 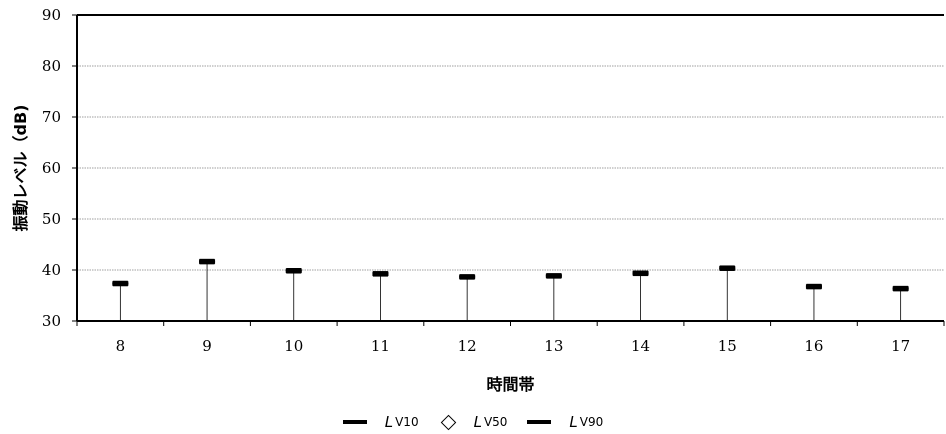 What do you see at coordinates (380, 422) in the screenshot?
I see `legend-item-lv10: L V10` at bounding box center [380, 422].